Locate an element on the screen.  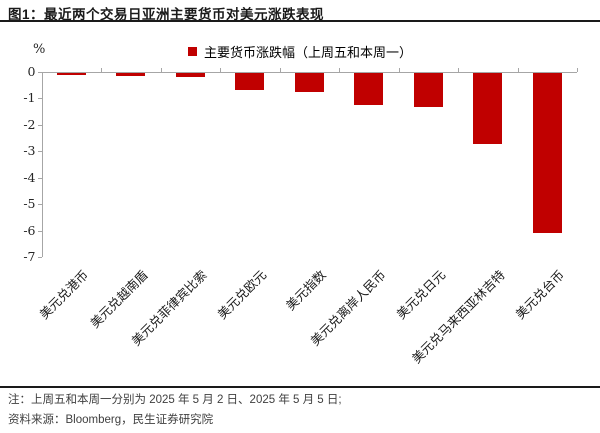
y-tick-label: -6 is located at coordinates (29, 230).